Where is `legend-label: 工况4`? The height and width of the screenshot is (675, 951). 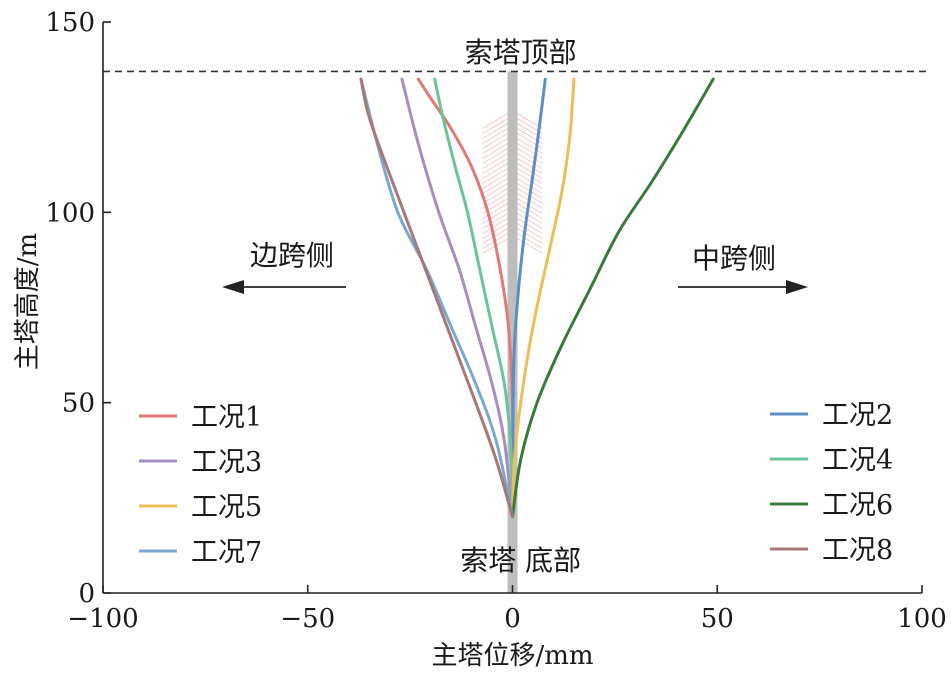
legend-label: 工况4 is located at coordinates (857, 460).